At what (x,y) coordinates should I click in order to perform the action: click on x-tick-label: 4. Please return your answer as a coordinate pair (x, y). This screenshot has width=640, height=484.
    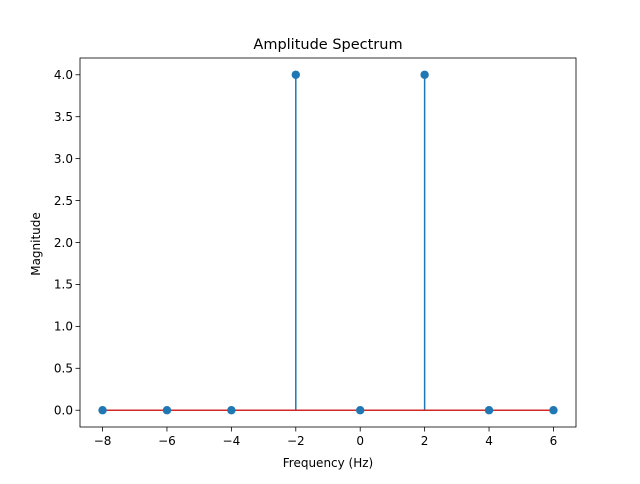
    Looking at the image, I should click on (489, 441).